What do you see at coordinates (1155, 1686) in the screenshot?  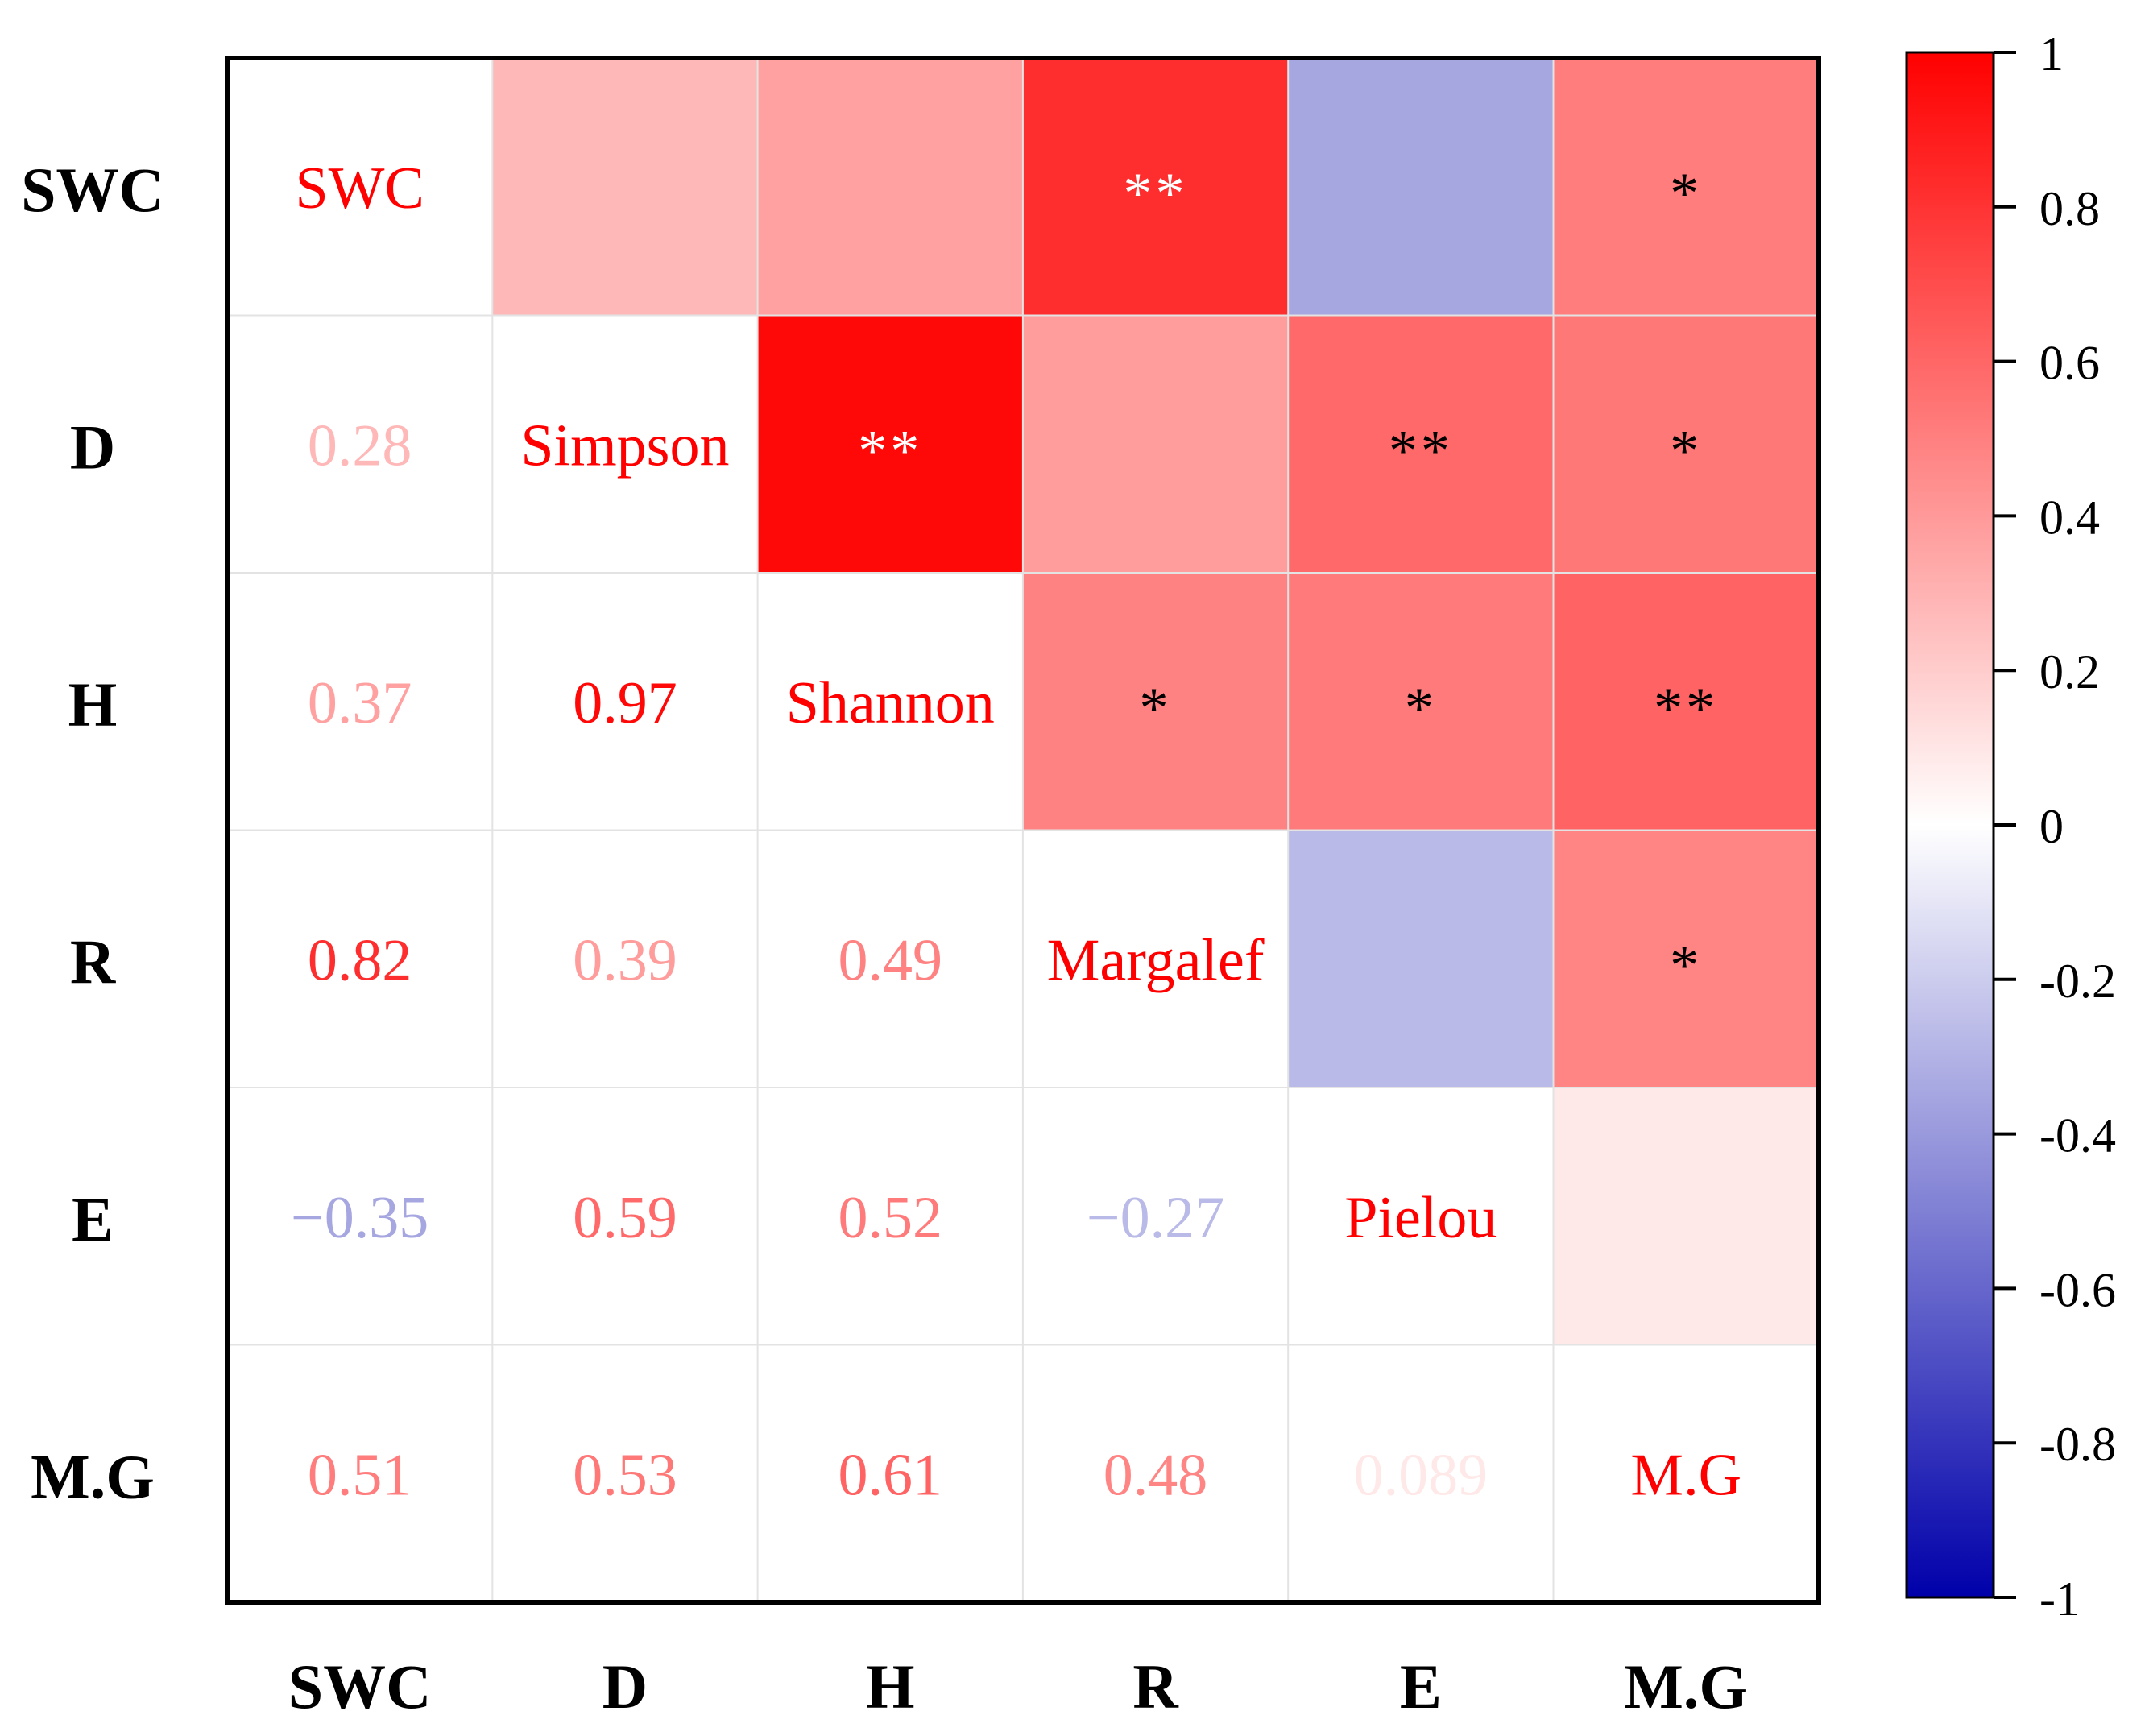 I see `x-tick-label: R` at bounding box center [1155, 1686].